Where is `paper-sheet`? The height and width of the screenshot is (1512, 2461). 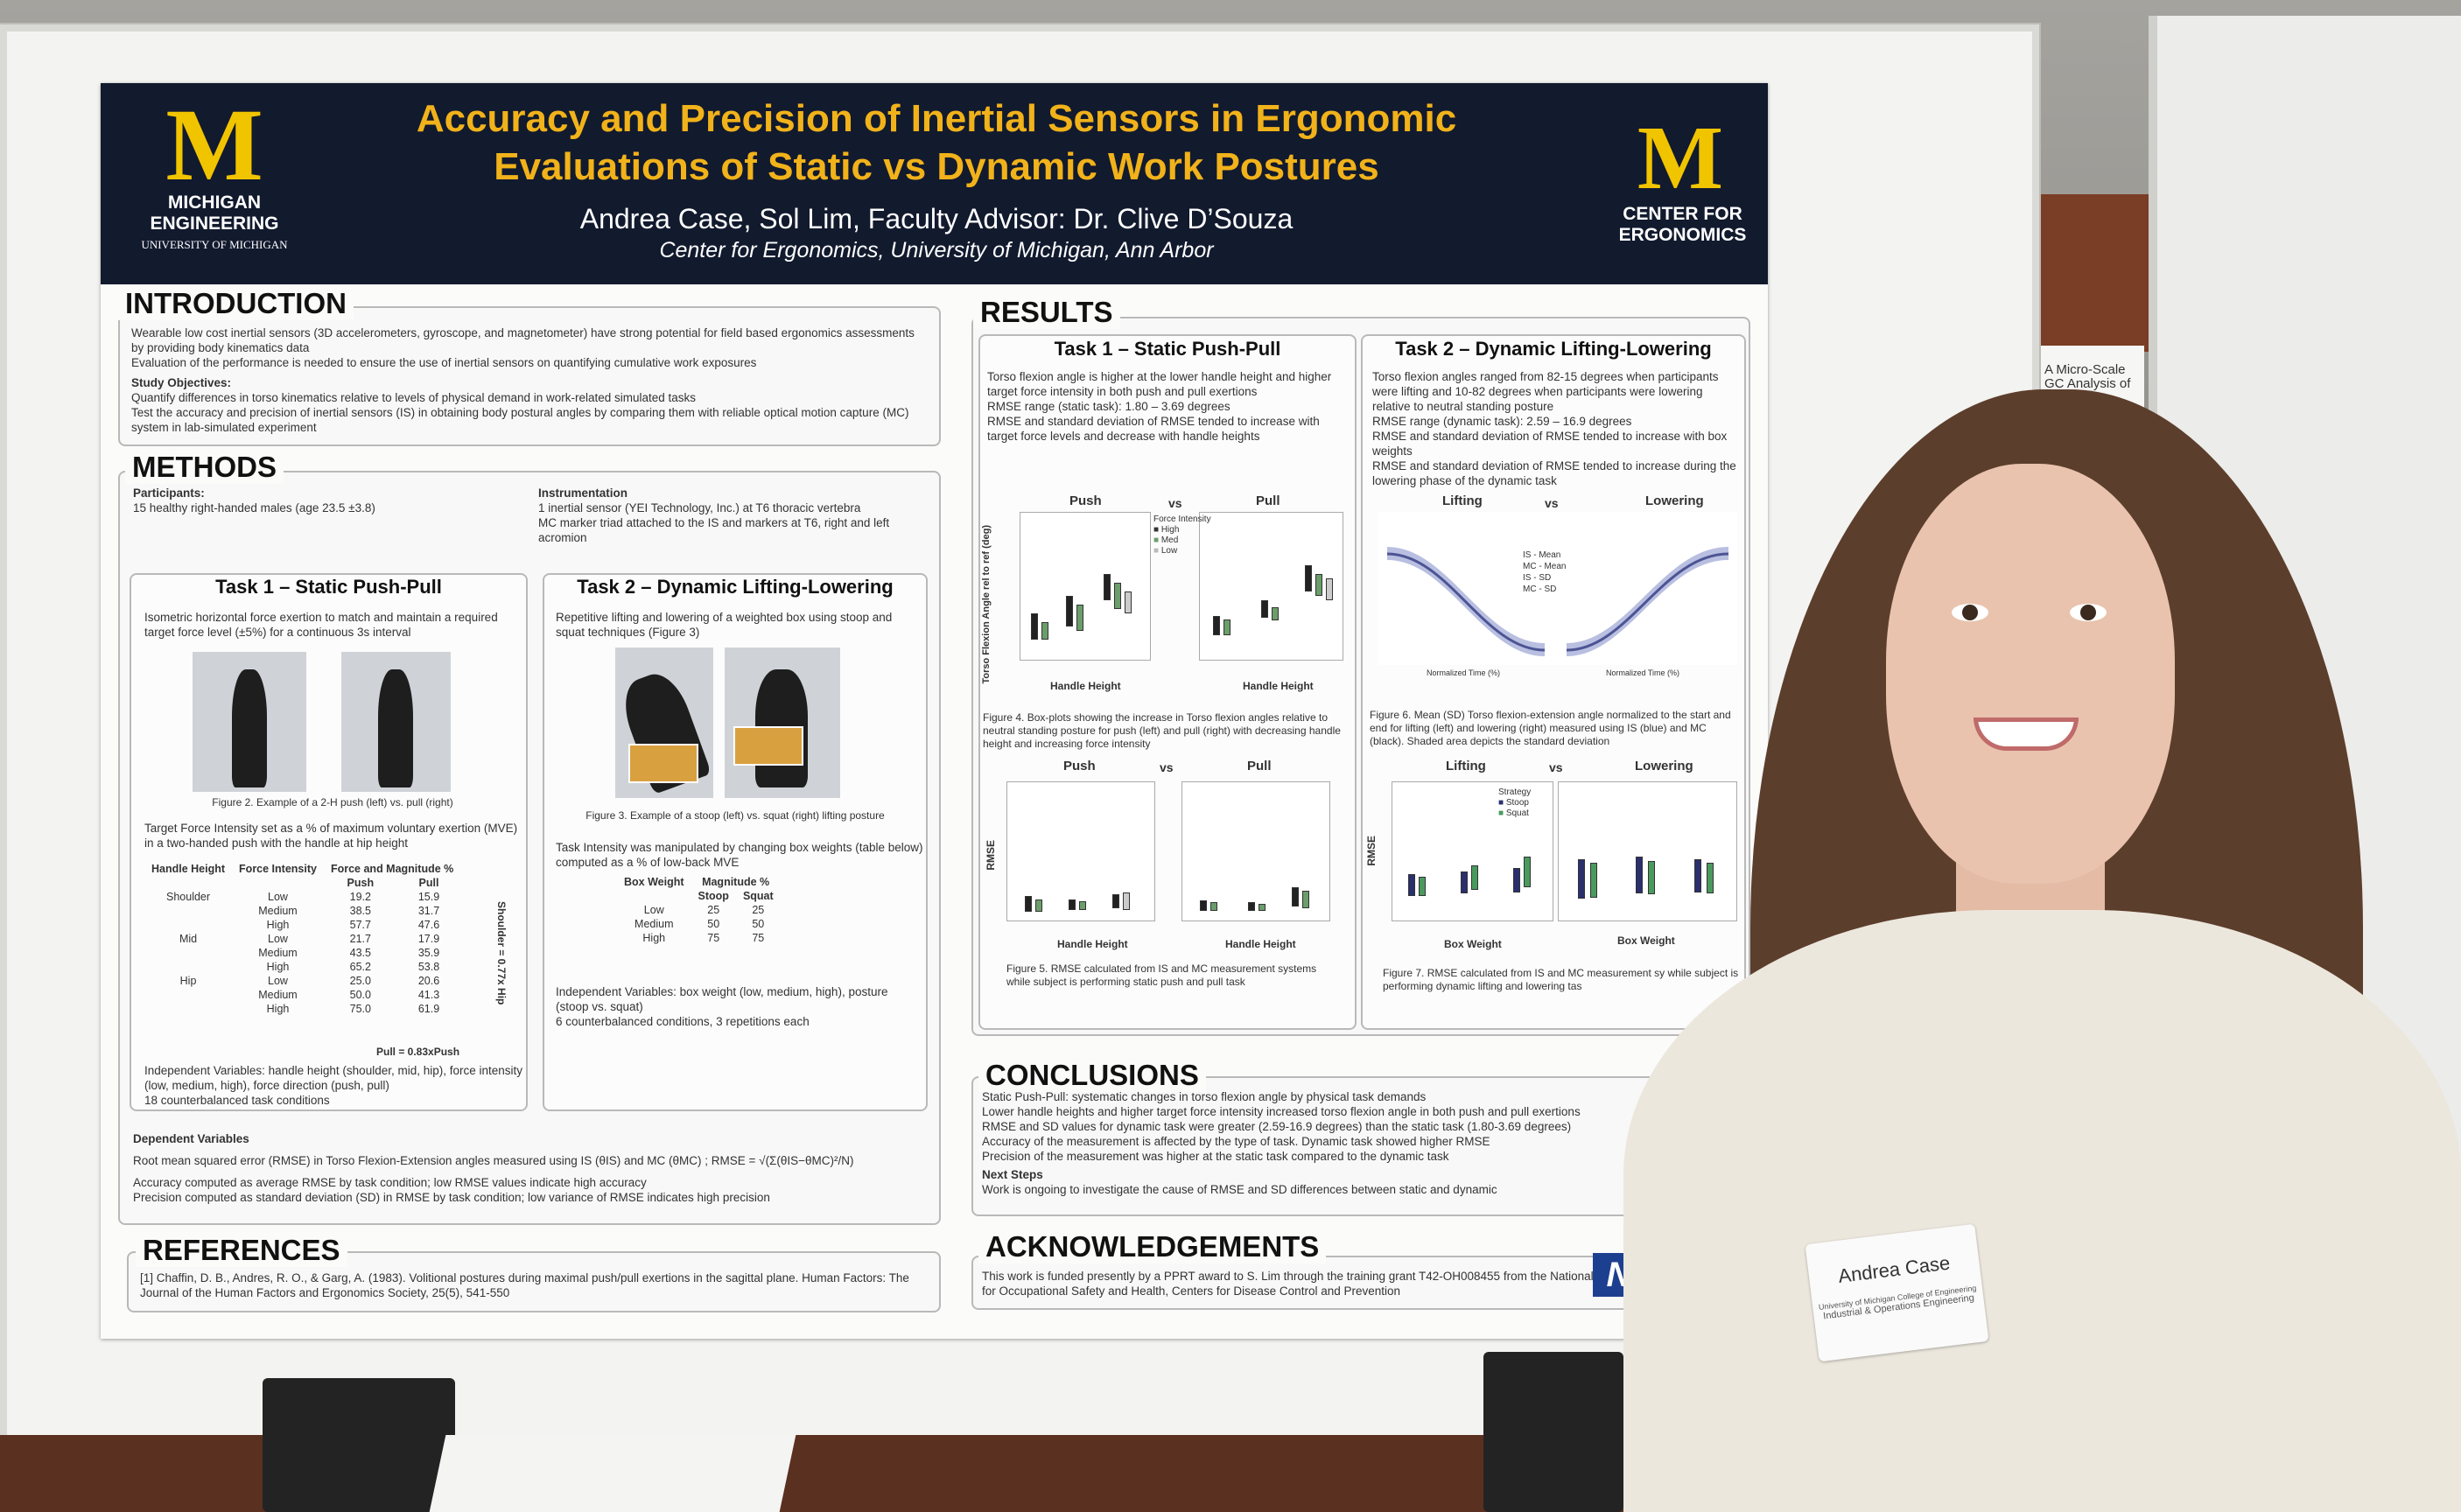
paper-sheet is located at coordinates (612, 1473).